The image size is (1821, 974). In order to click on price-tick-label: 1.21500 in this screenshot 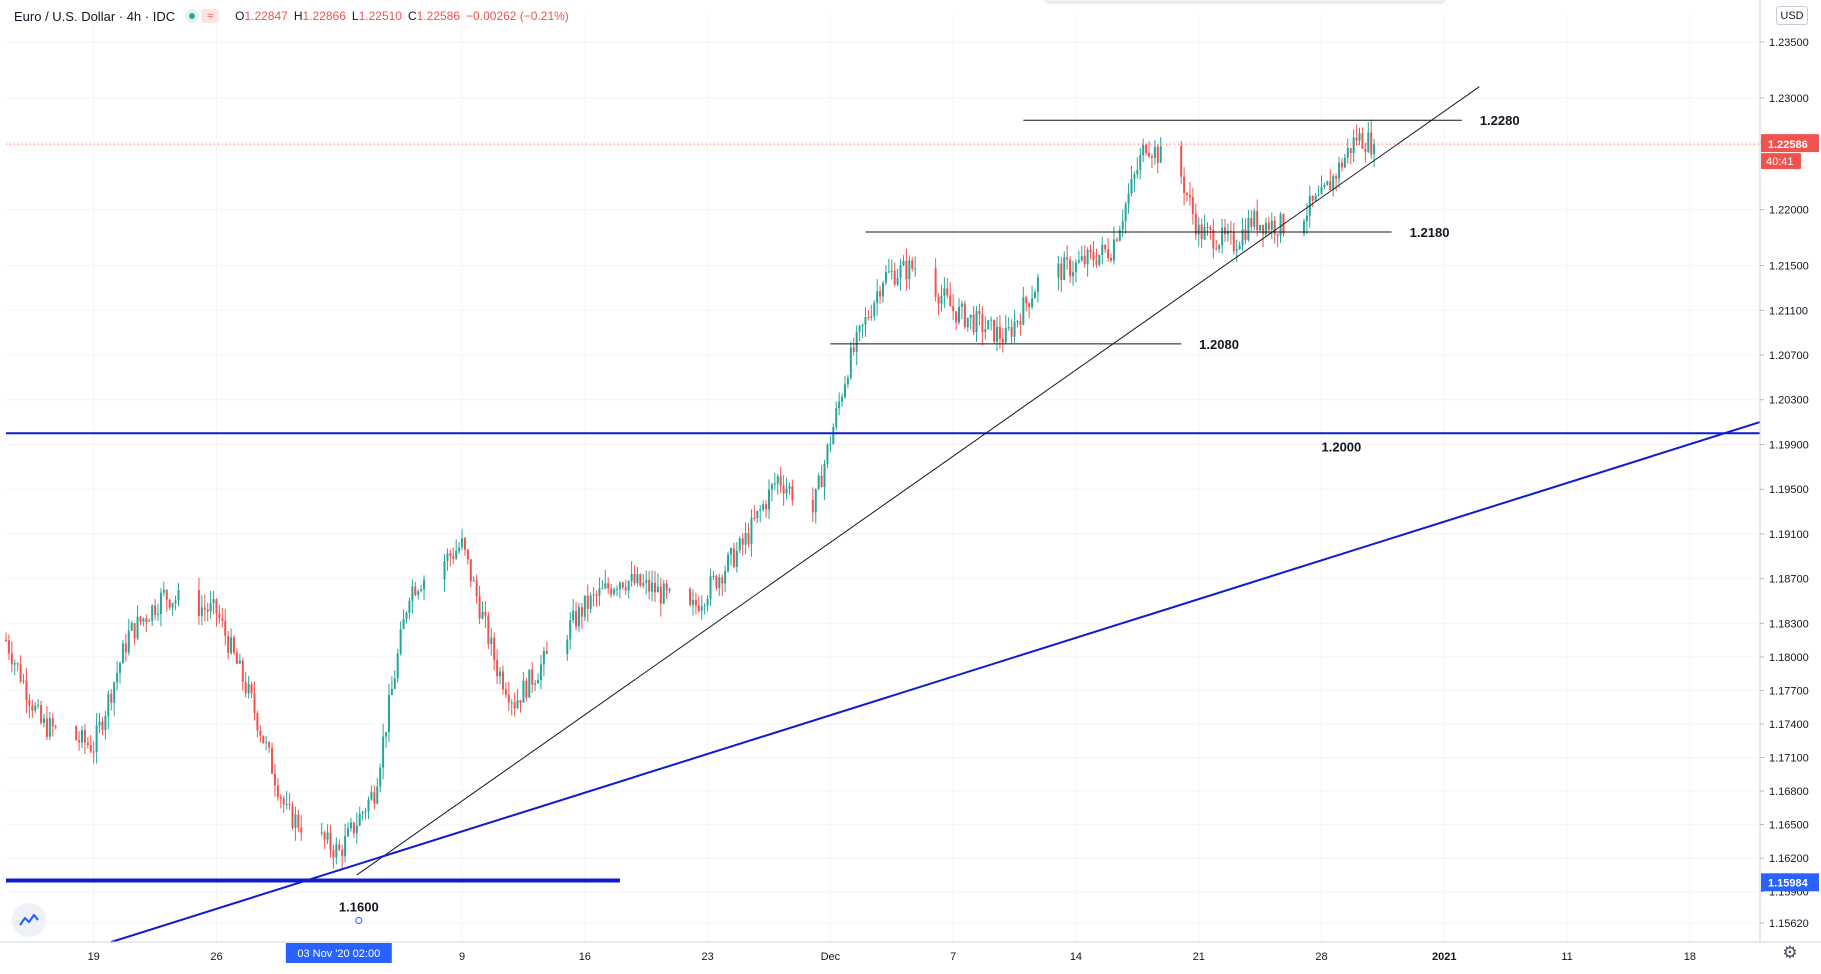, I will do `click(1789, 267)`.